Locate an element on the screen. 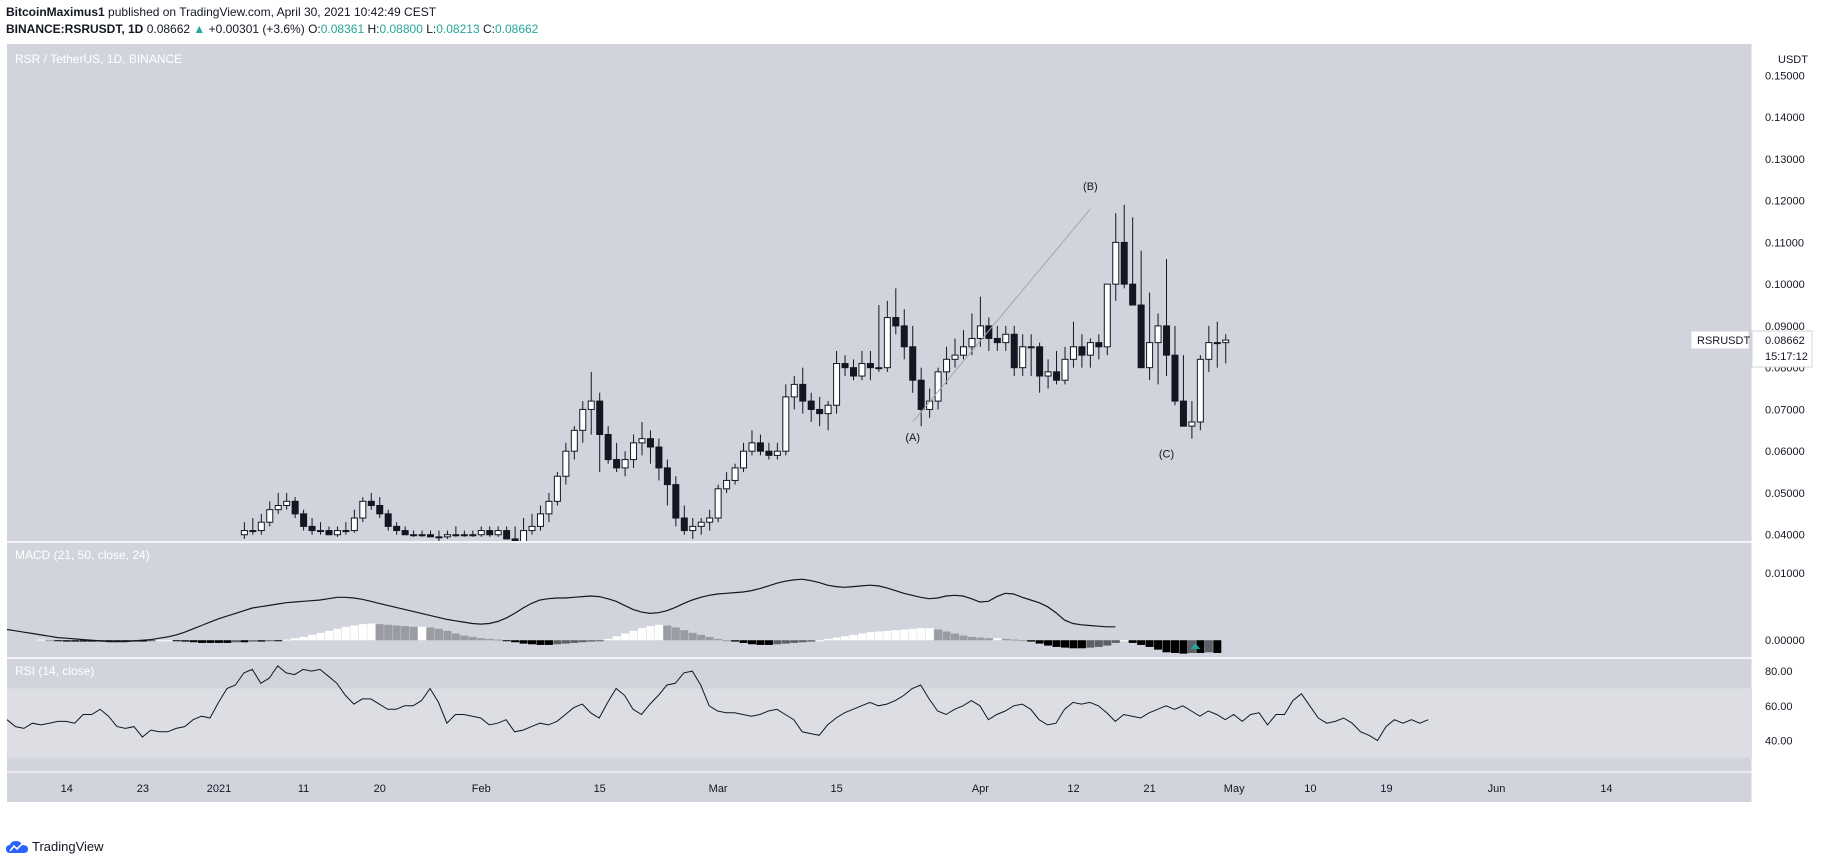 The width and height of the screenshot is (1828, 867). open-value: 0.08361 is located at coordinates (342, 29).